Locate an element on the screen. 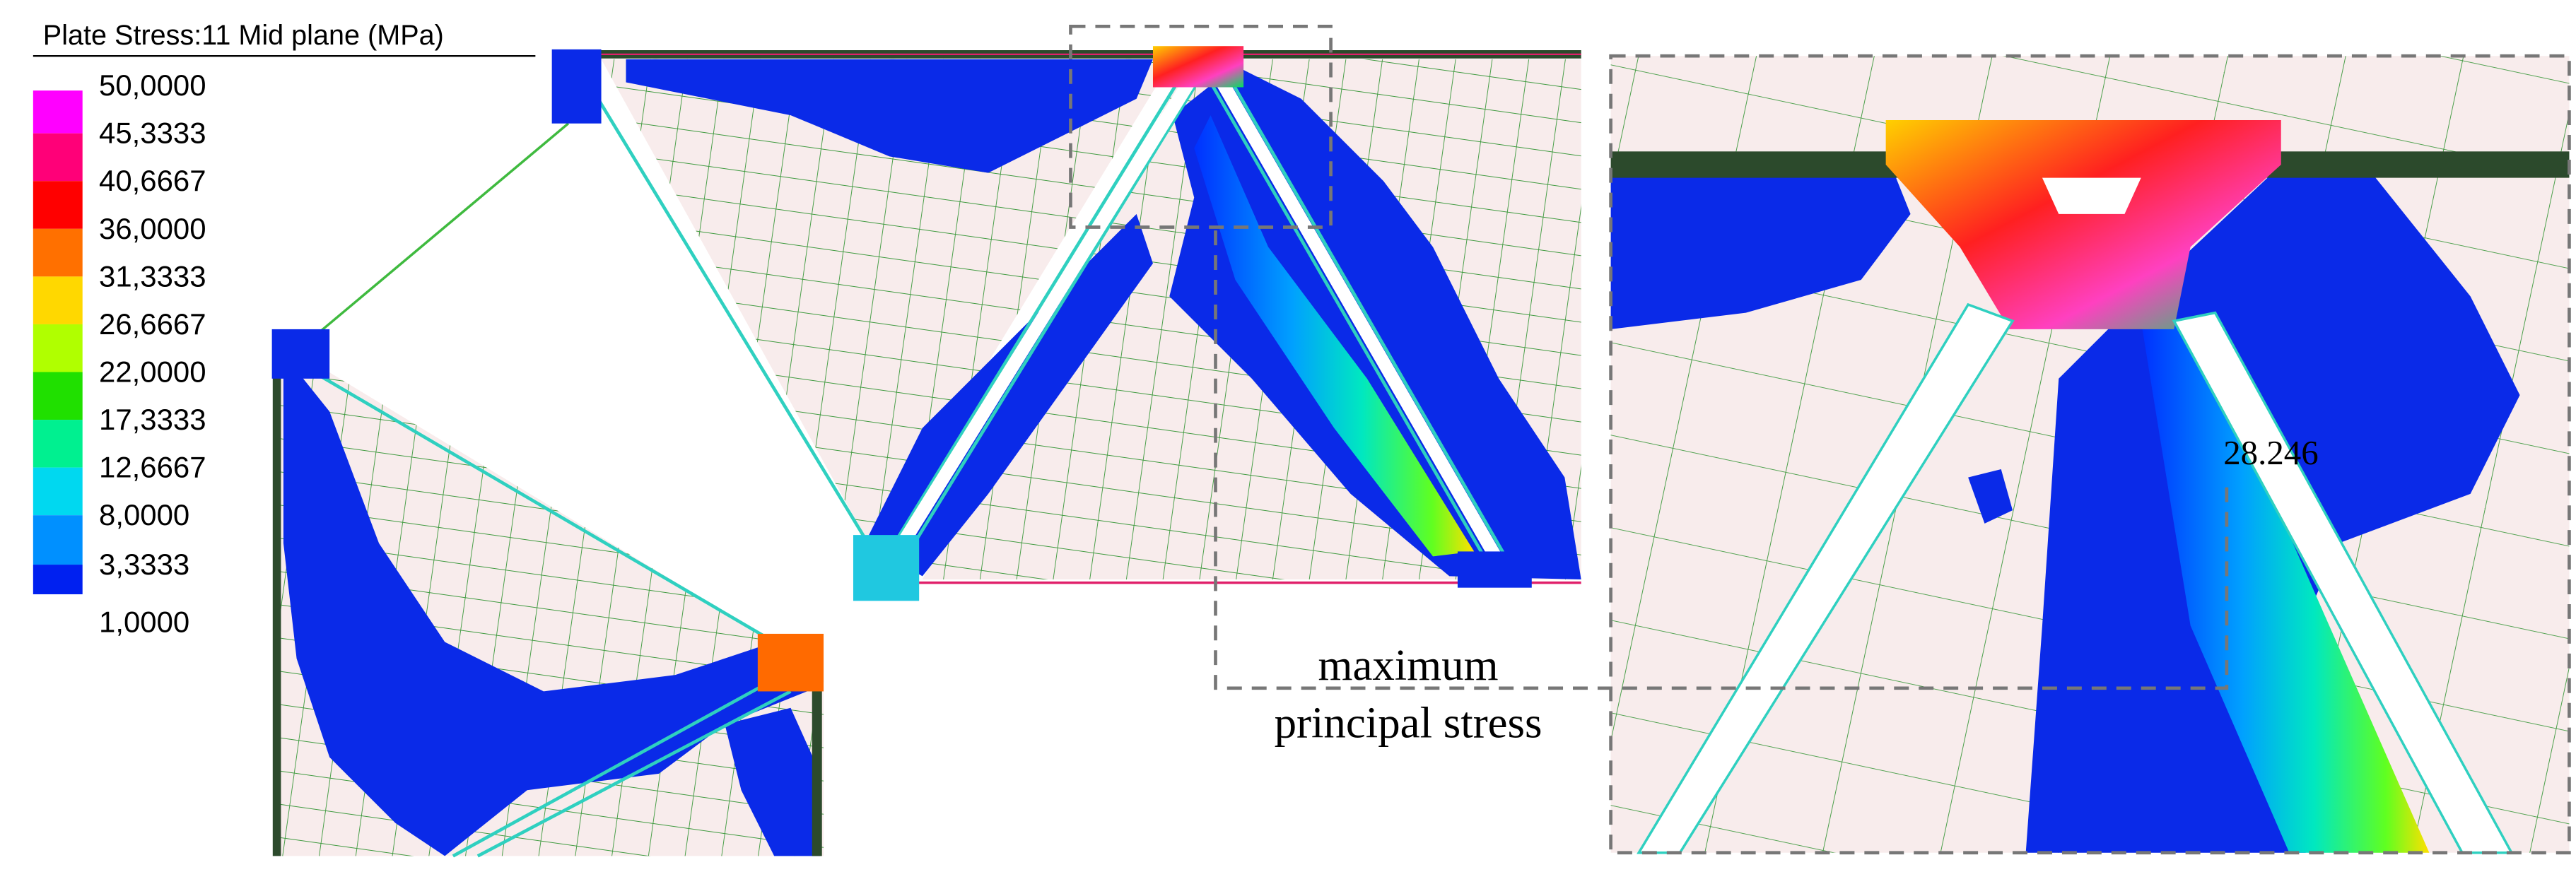 This screenshot has height=884, width=2576. legend-label: 40,6667 is located at coordinates (153, 180).